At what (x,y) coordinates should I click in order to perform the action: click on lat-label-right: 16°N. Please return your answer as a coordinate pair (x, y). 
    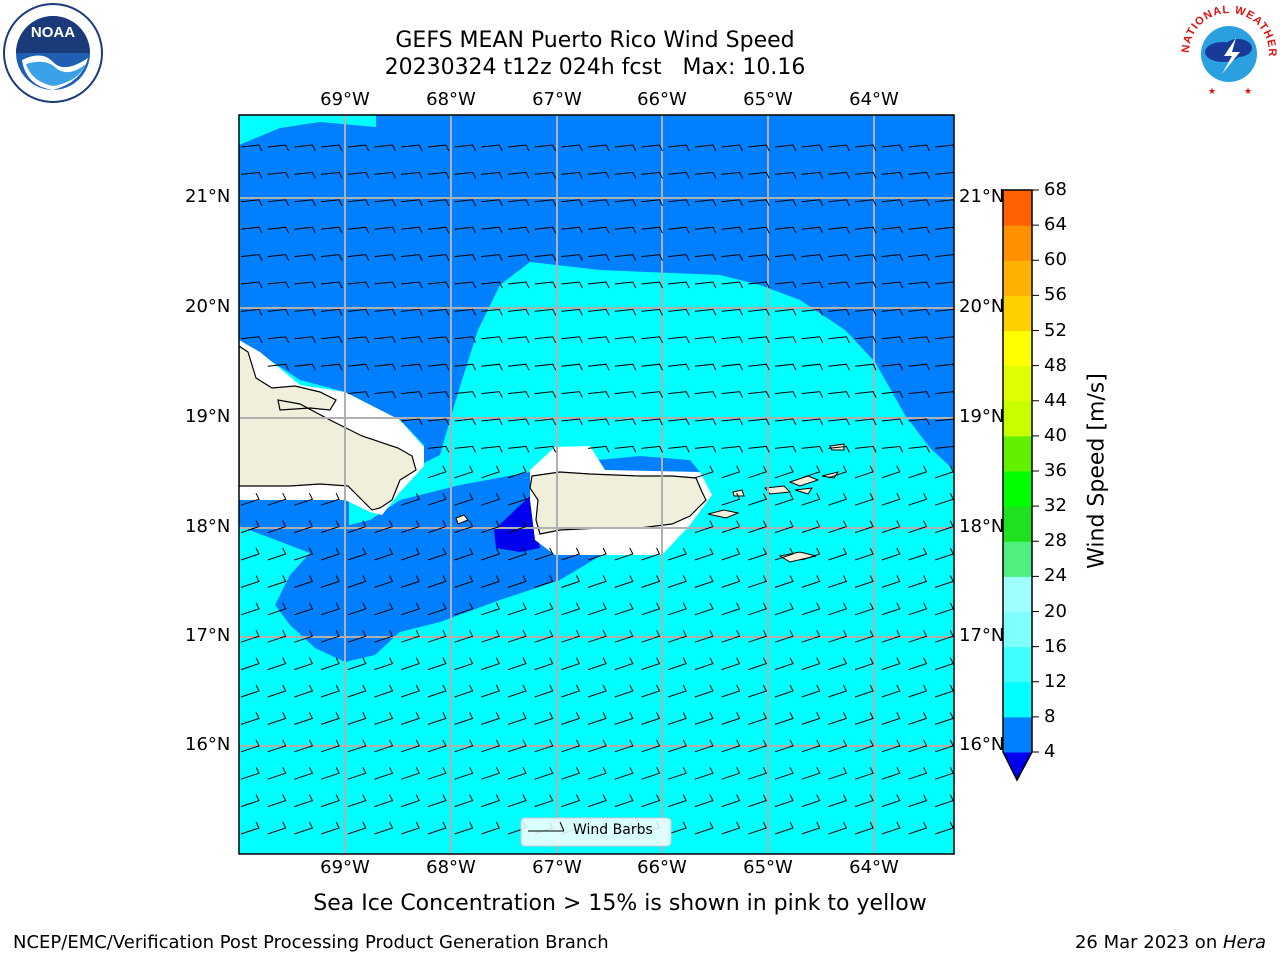
    Looking at the image, I should click on (981, 744).